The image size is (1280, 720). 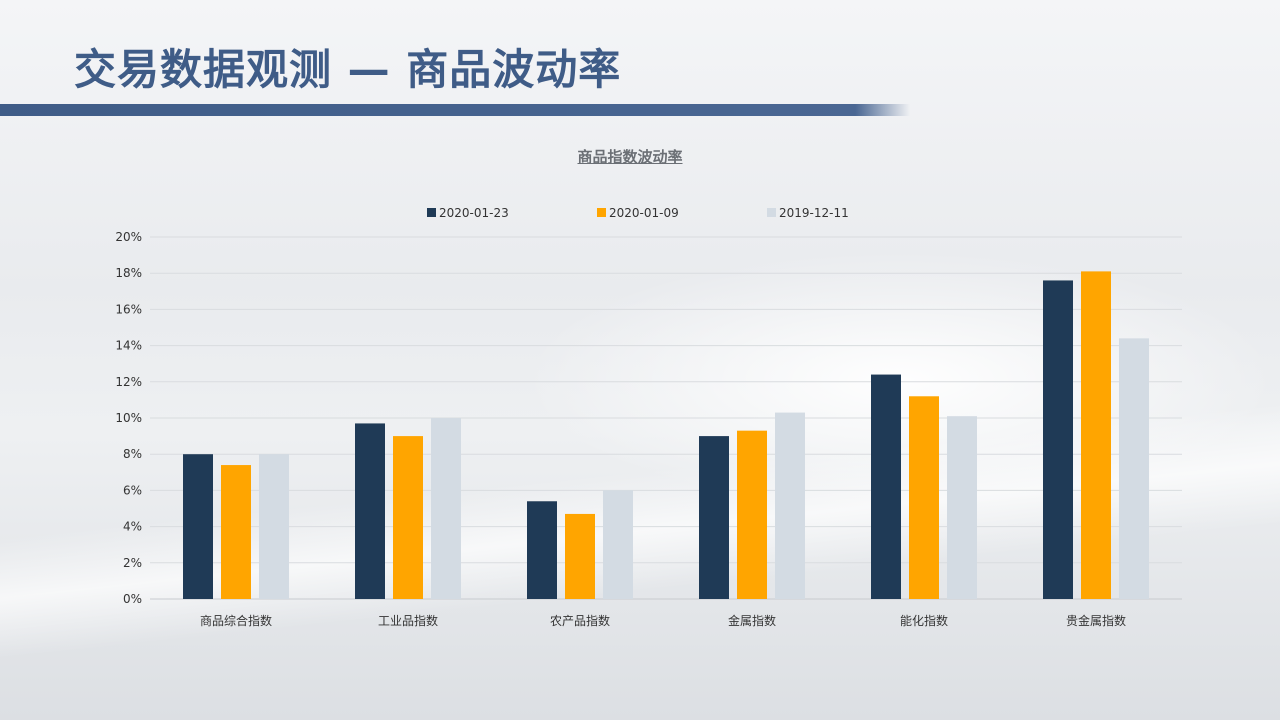 What do you see at coordinates (644, 213) in the screenshot?
I see `legend-label: 2020-01-09` at bounding box center [644, 213].